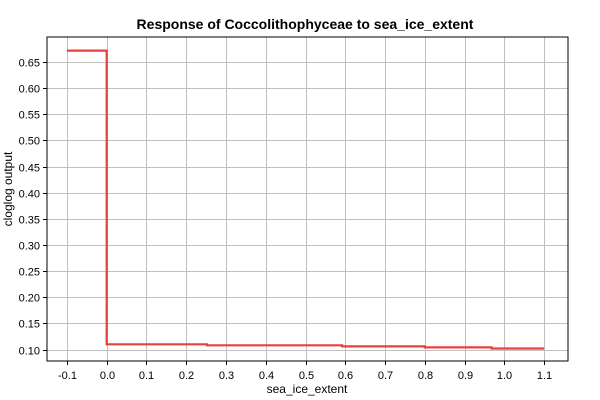 The image size is (600, 400). Describe the element at coordinates (29, 64) in the screenshot. I see `y-tick-label: 0.65` at that location.